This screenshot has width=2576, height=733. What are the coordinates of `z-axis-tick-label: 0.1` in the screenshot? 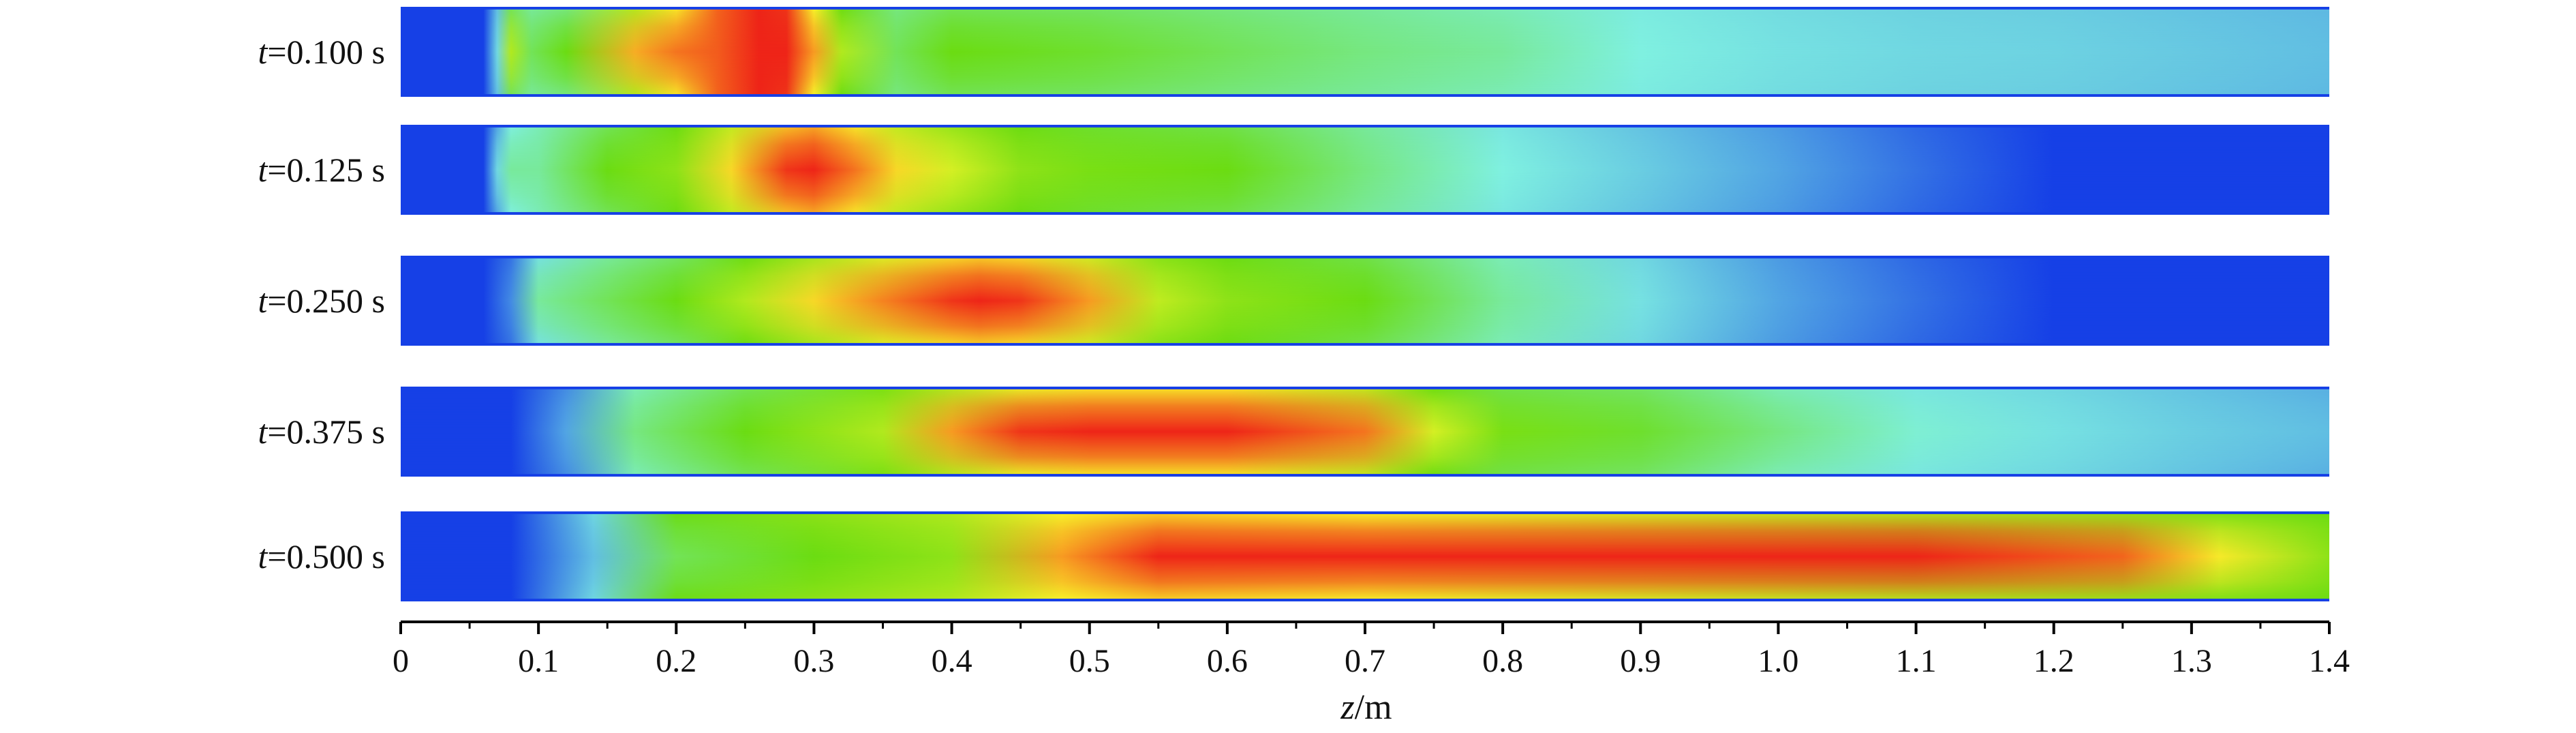 It's located at (538, 661).